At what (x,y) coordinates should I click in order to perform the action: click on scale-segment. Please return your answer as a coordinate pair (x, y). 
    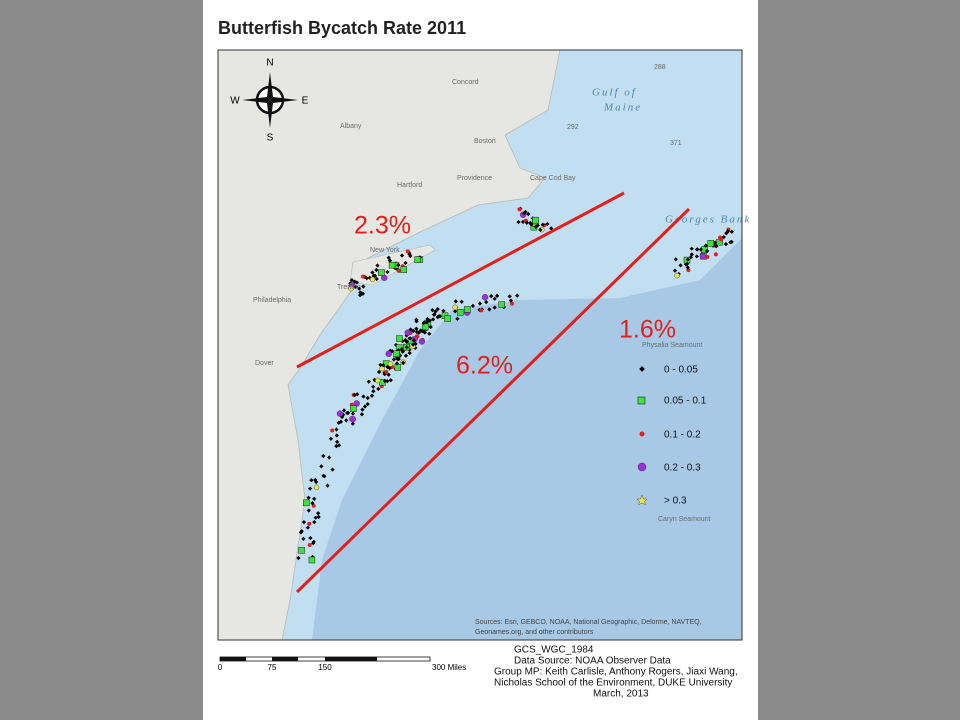
    Looking at the image, I should click on (351, 659).